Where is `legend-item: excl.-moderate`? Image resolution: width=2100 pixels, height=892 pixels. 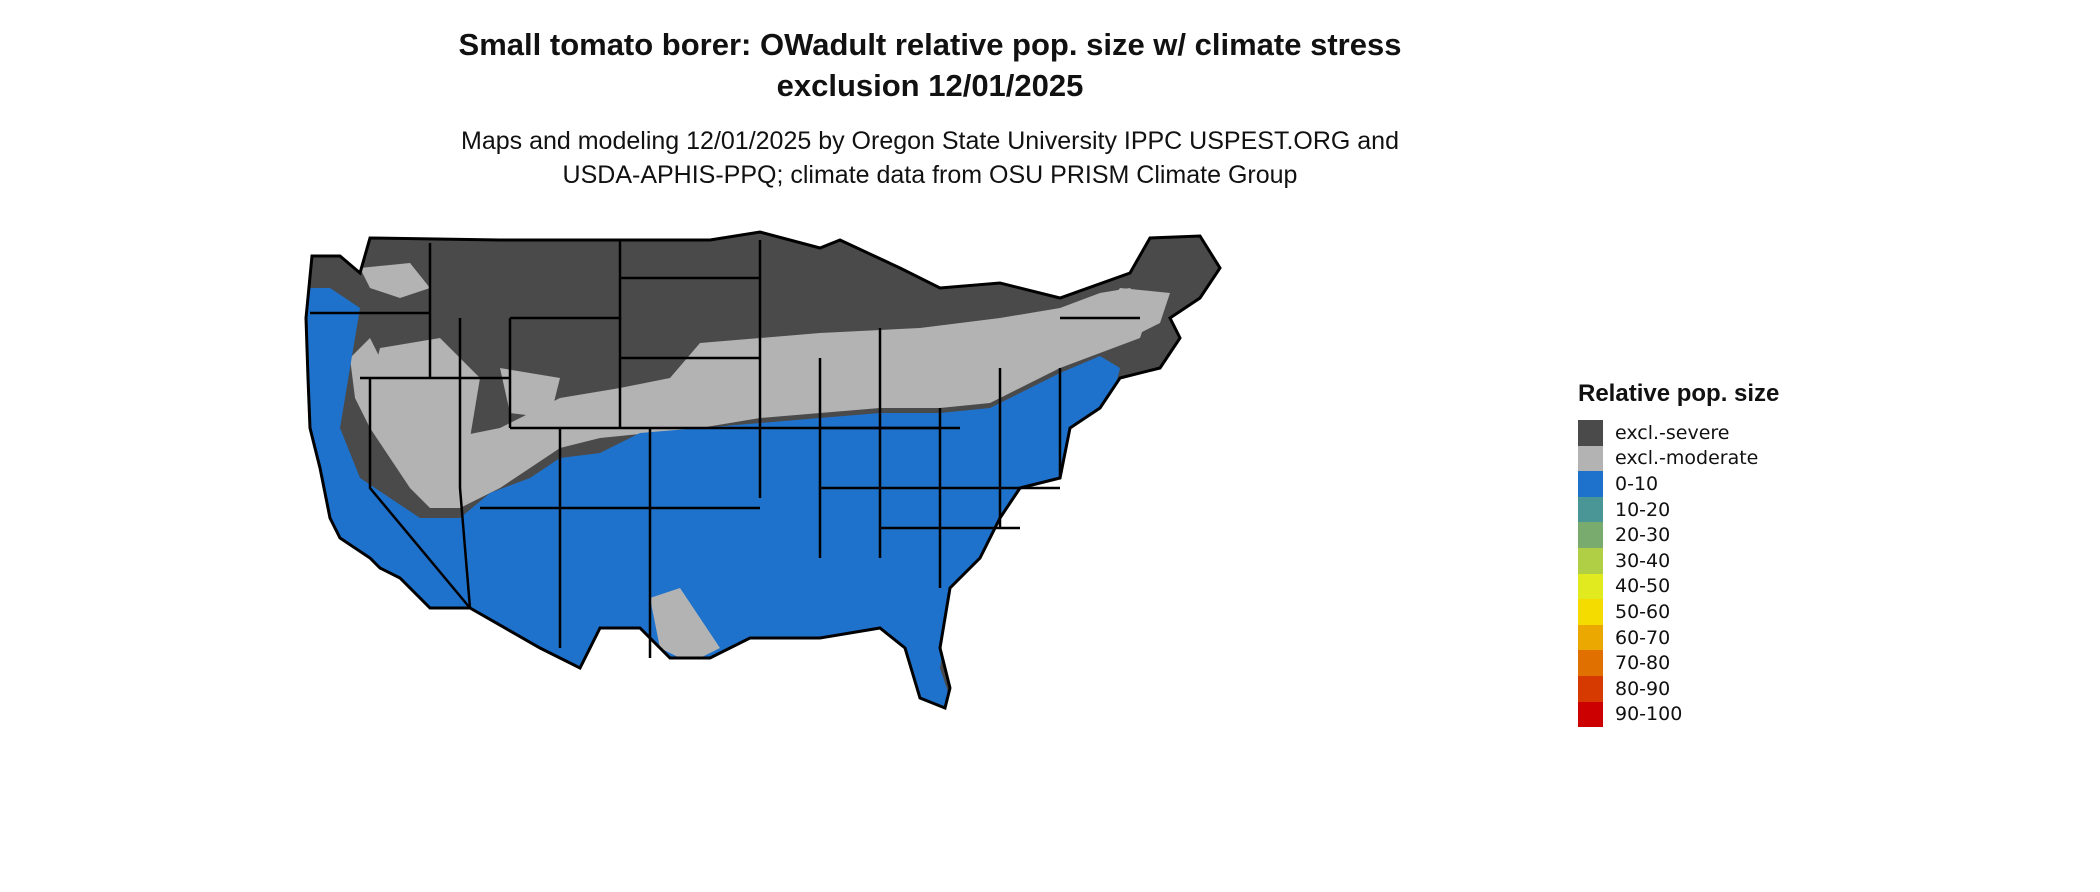
legend-item: excl.-moderate is located at coordinates (1678, 458).